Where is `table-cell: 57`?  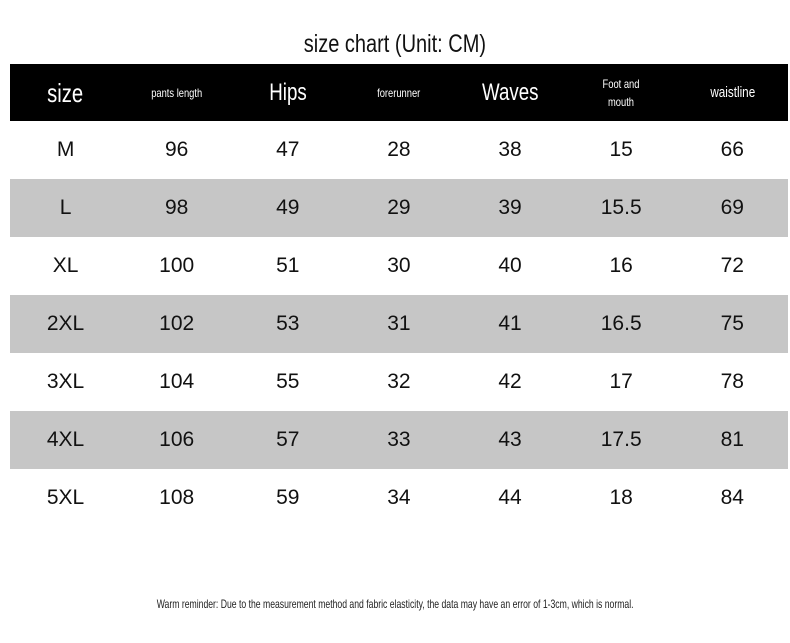 table-cell: 57 is located at coordinates (288, 439).